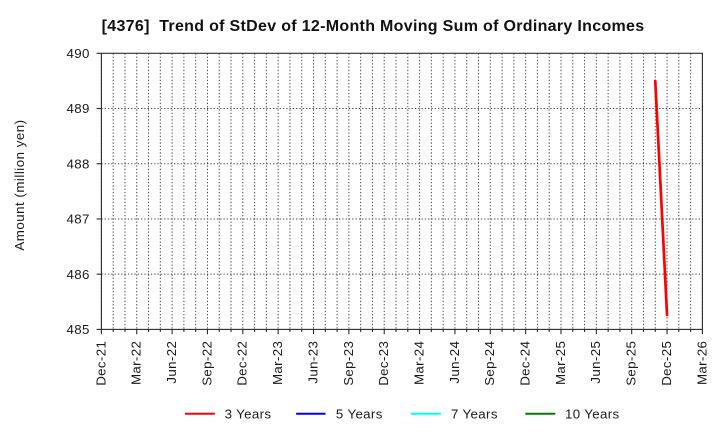  I want to click on svg-text: Dec-22, so click(242, 363).